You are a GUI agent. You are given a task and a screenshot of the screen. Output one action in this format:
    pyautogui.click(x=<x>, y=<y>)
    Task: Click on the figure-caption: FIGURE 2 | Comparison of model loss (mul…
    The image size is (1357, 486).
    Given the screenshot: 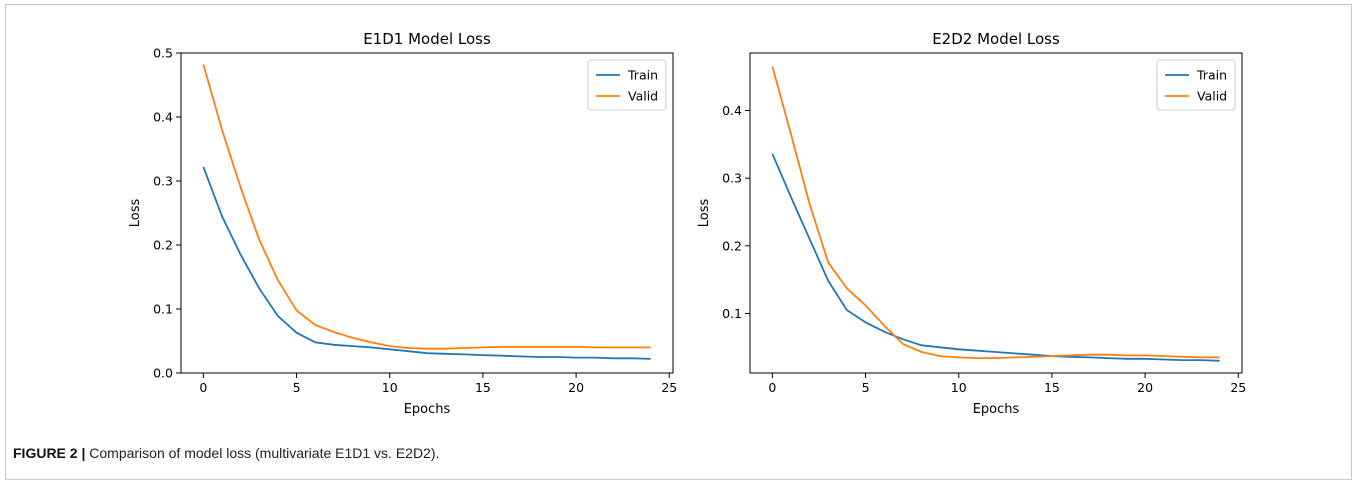 What is the action you would take?
    pyautogui.click(x=226, y=453)
    